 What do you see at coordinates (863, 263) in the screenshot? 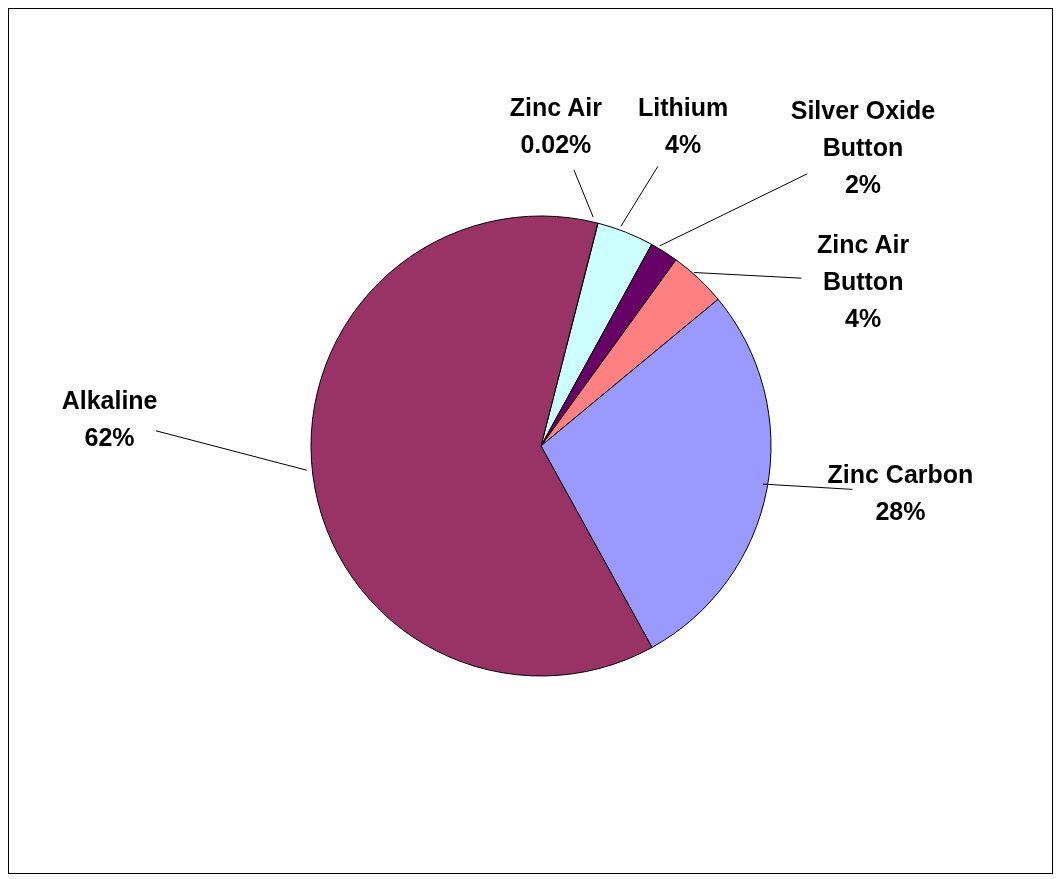
I see `slice-label: Zinc Air Button` at bounding box center [863, 263].